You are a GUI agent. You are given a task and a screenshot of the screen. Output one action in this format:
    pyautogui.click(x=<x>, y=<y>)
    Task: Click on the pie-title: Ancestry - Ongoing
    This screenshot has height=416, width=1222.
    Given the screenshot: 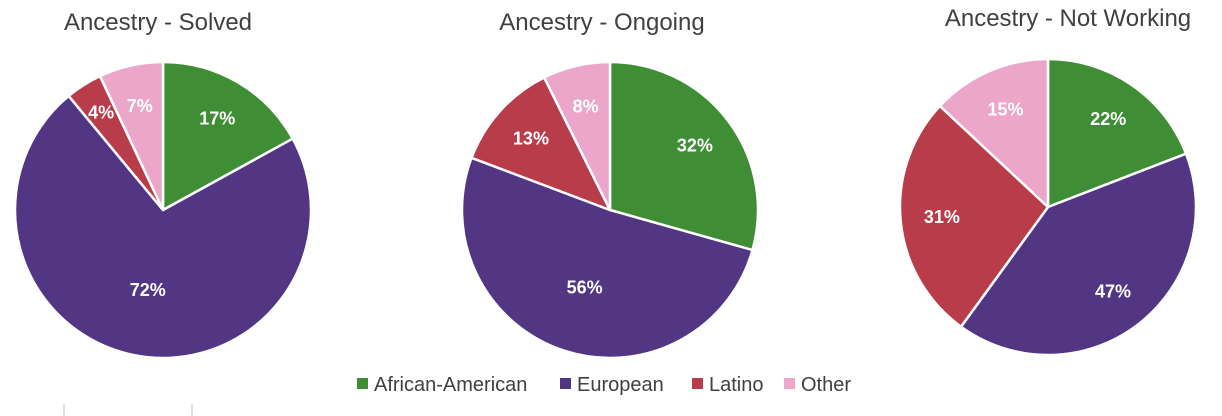 What is the action you would take?
    pyautogui.click(x=601, y=22)
    